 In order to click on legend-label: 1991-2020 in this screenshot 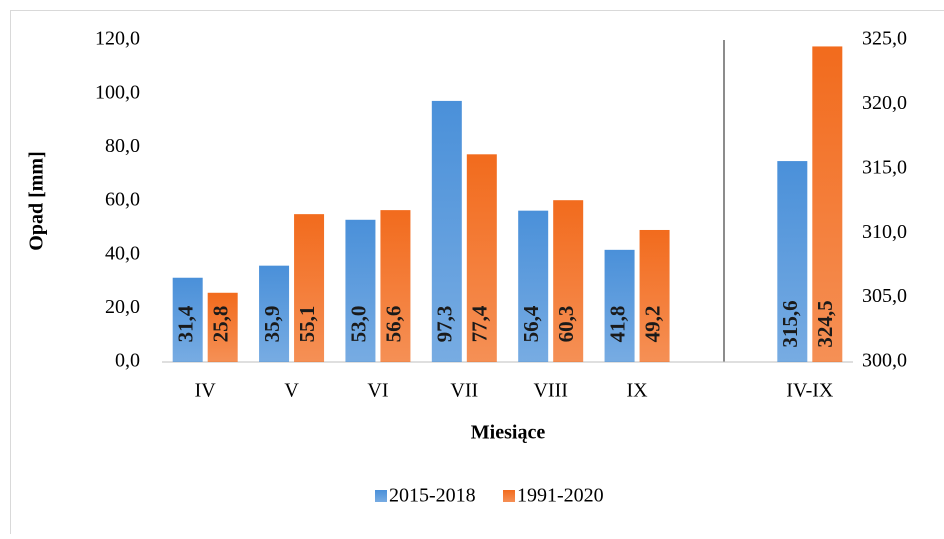, I will do `click(560, 496)`.